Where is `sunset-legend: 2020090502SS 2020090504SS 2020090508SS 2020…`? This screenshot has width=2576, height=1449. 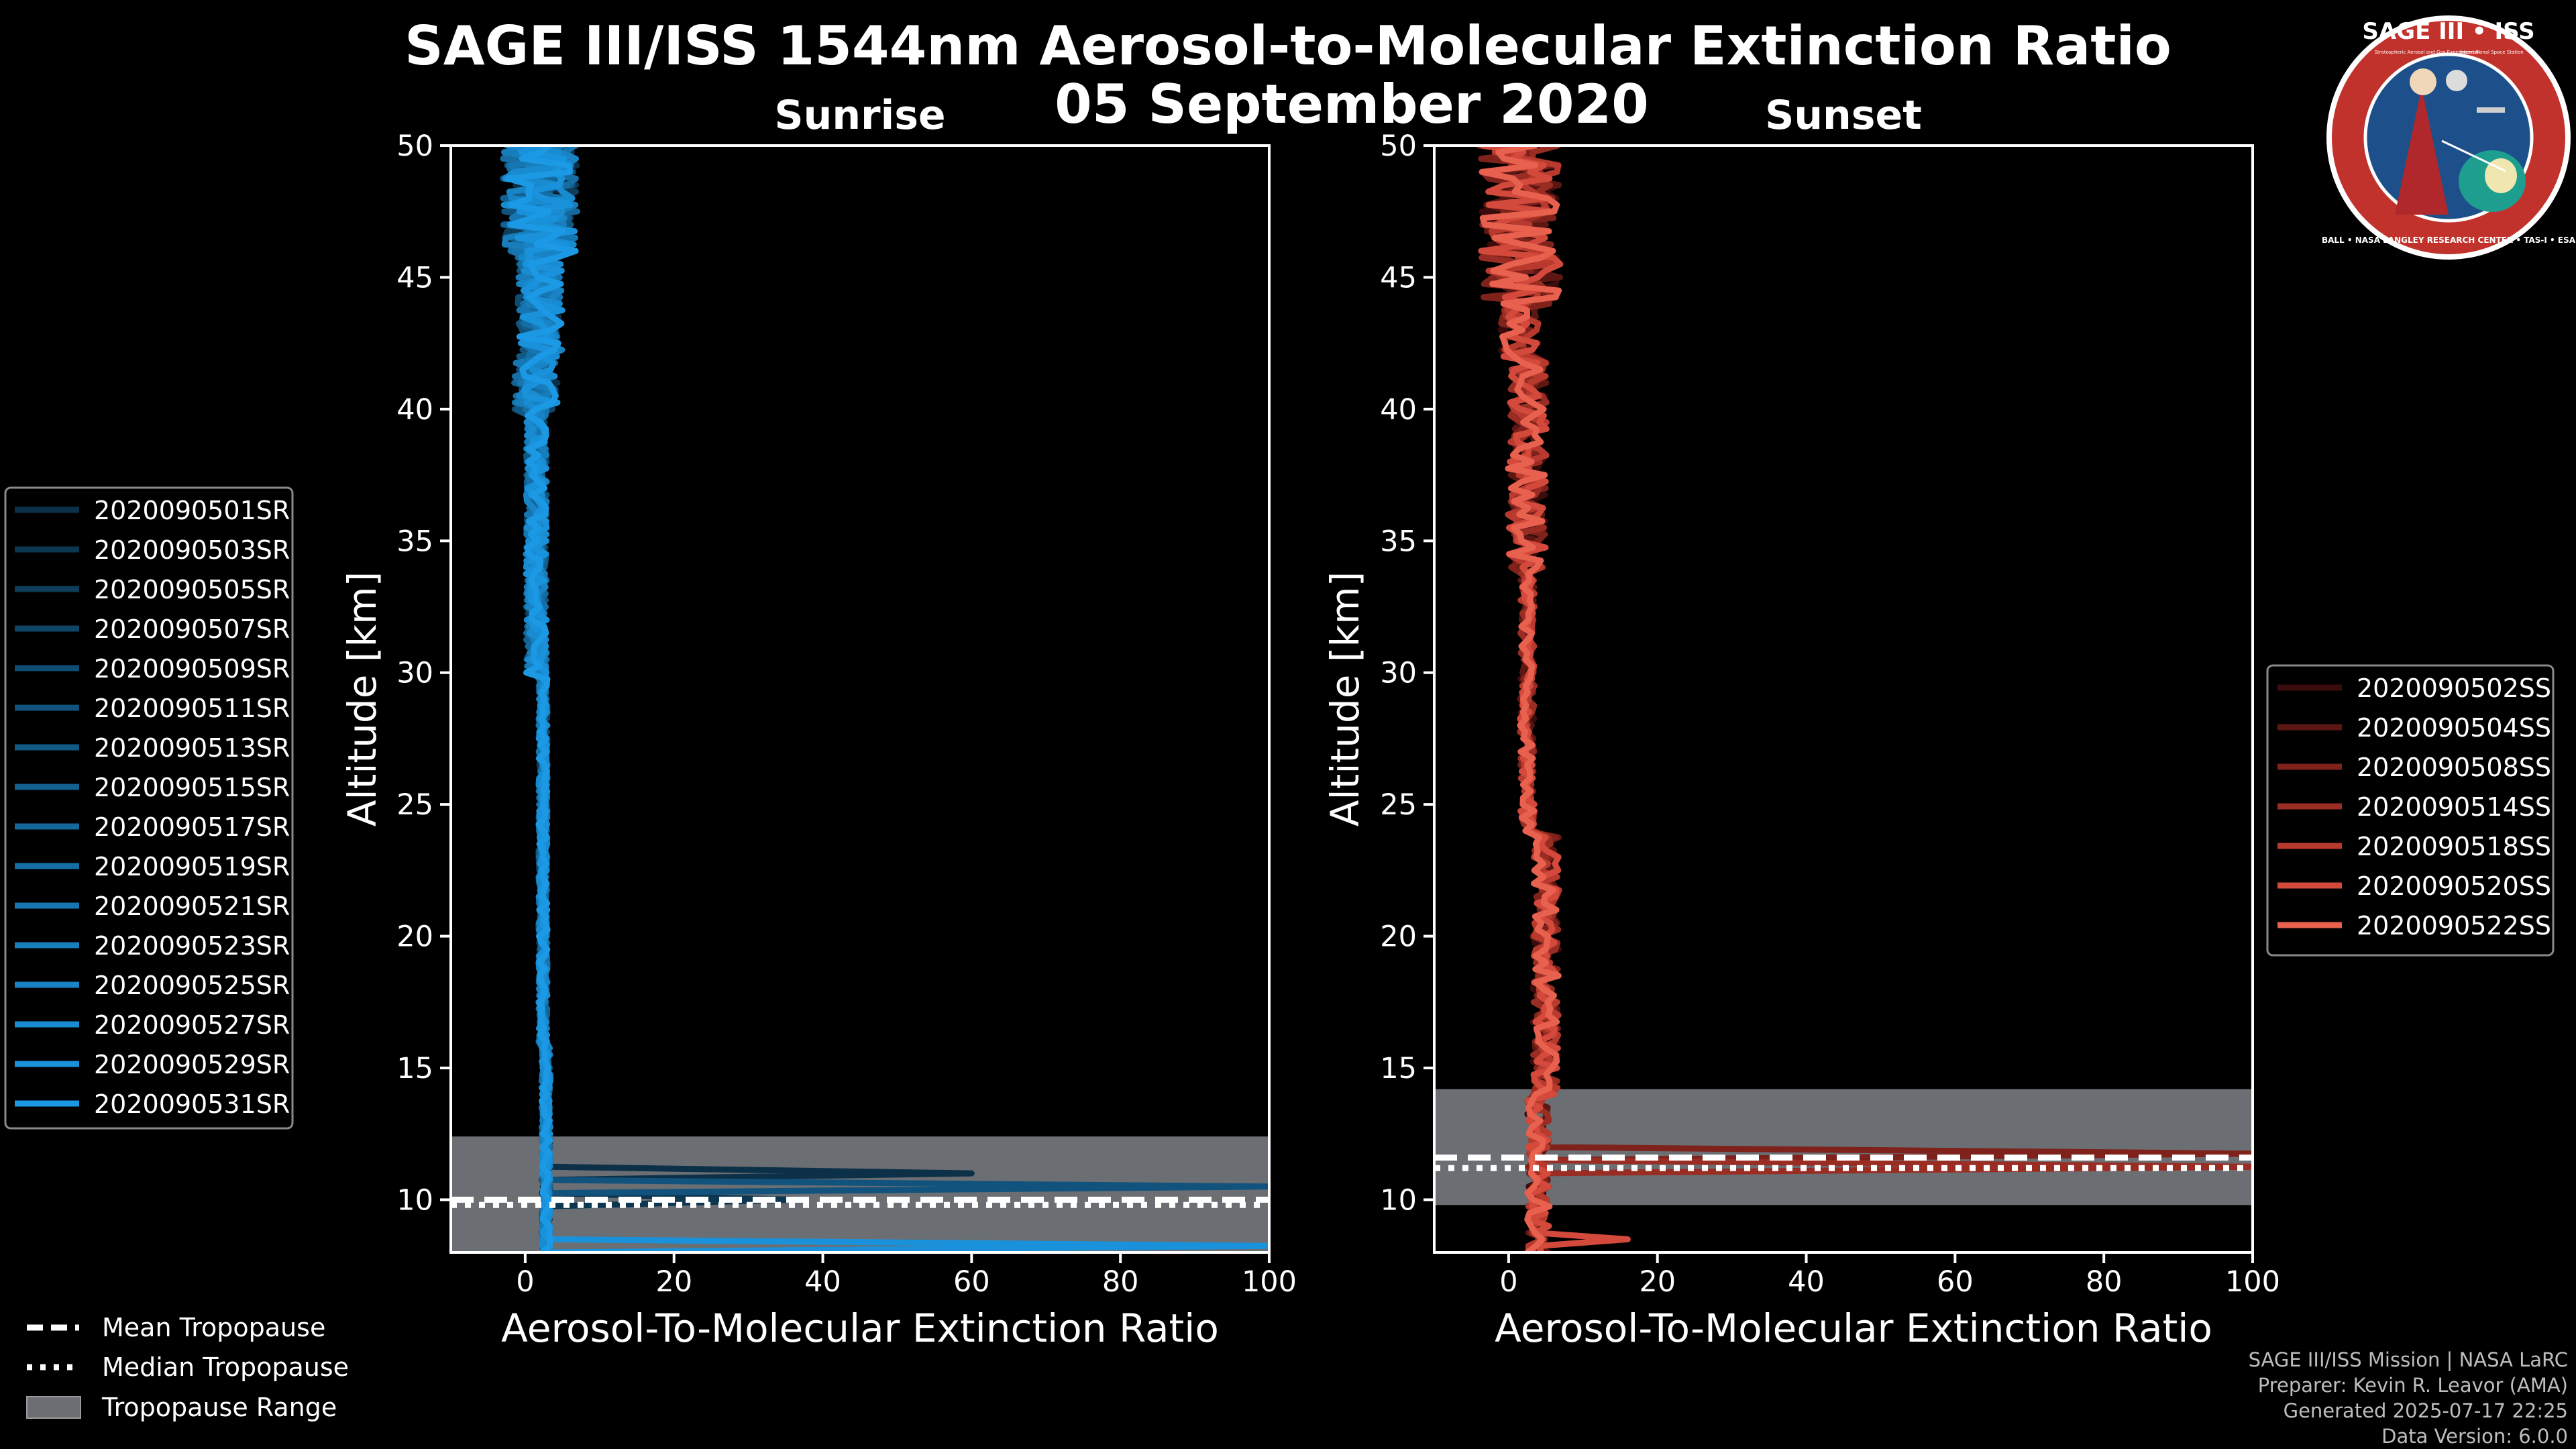 sunset-legend: 2020090502SS 2020090504SS 2020090508SS 2020… is located at coordinates (2410, 810).